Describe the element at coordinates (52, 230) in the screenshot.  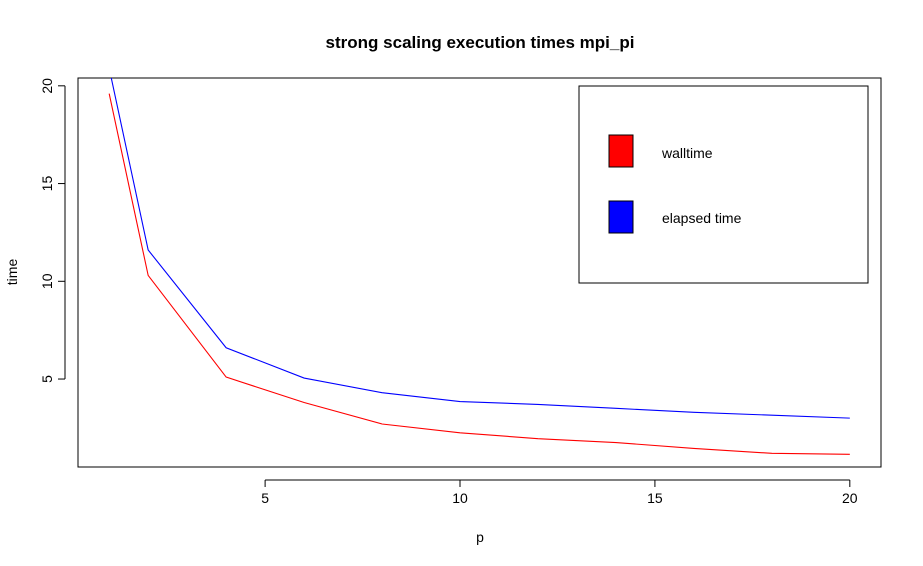
I see `y-axis: 5 10 15 20` at that location.